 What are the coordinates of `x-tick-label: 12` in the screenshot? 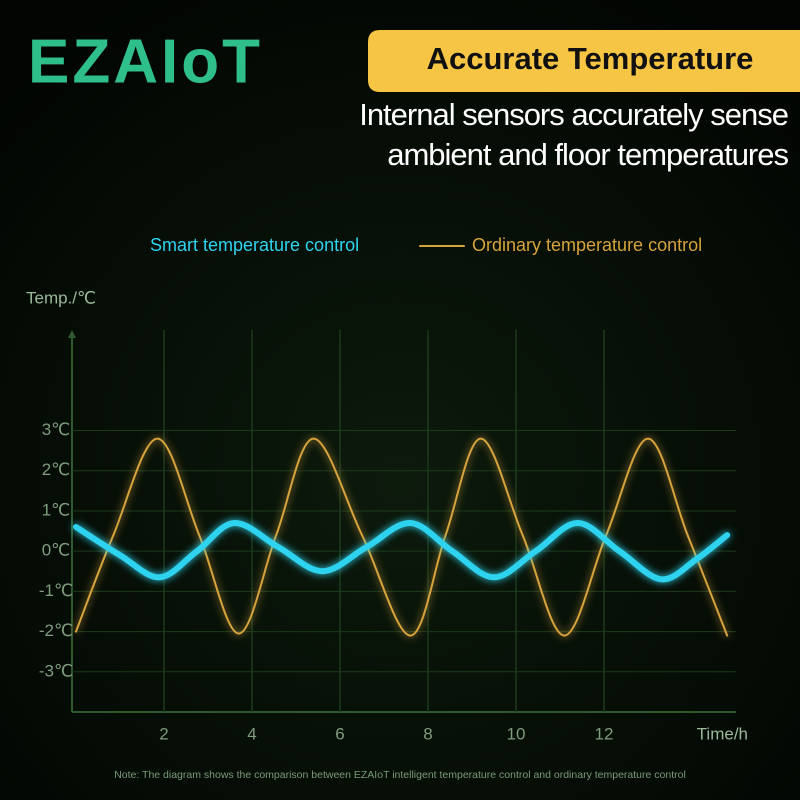 It's located at (604, 733).